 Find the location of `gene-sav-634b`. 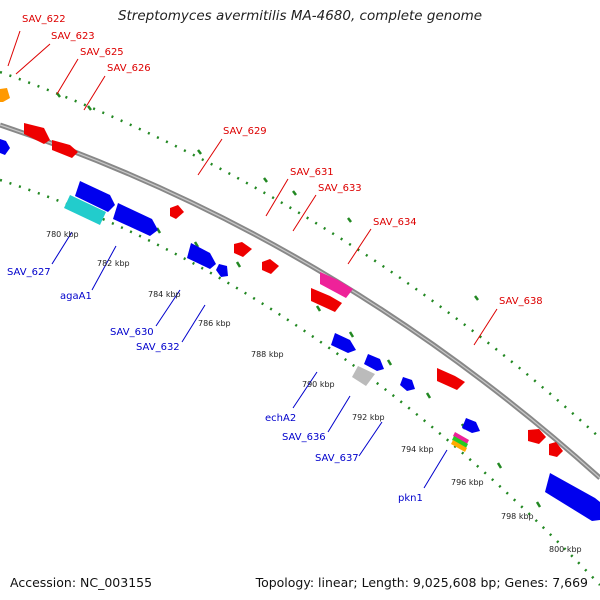

gene-sav-634b is located at coordinates (326, 300).